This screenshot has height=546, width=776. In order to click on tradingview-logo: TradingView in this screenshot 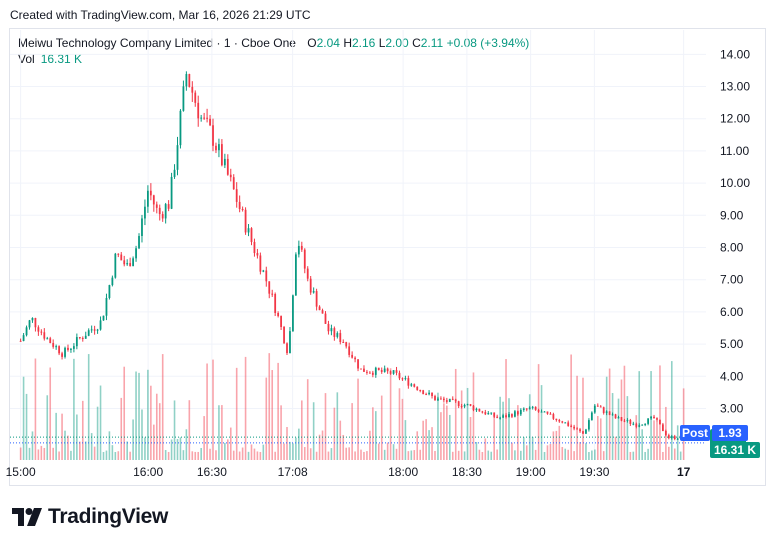, I will do `click(90, 517)`.